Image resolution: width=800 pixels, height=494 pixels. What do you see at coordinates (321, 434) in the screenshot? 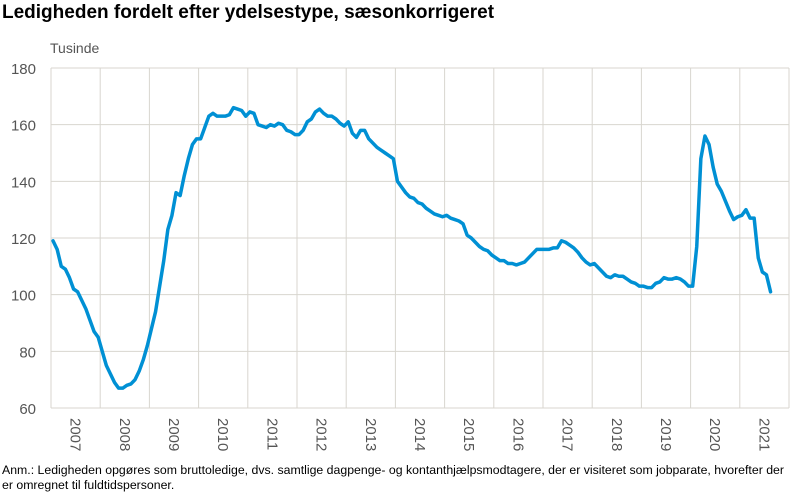
I see `x-tick-label: 2012` at bounding box center [321, 434].